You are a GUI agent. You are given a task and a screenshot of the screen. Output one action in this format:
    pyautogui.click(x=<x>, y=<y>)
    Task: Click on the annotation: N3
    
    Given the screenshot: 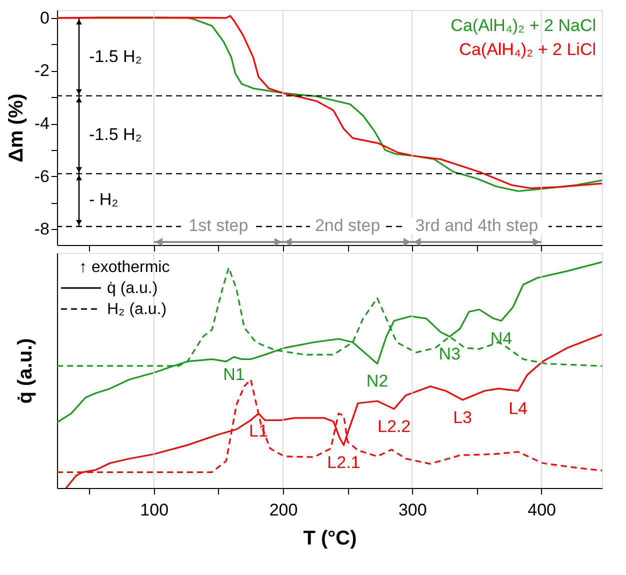 What is the action you would take?
    pyautogui.click(x=449, y=354)
    